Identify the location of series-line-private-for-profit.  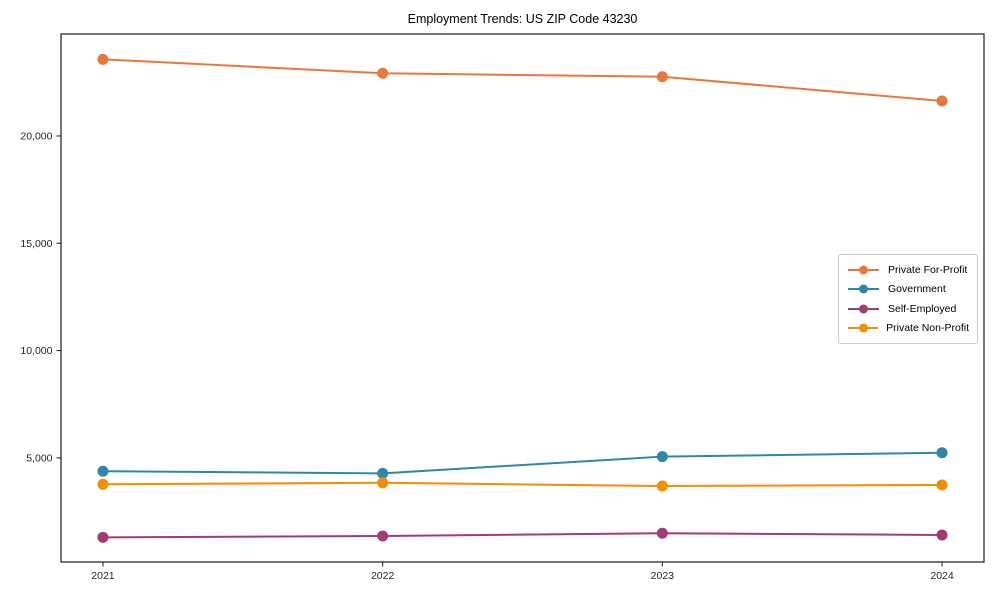
(522, 80).